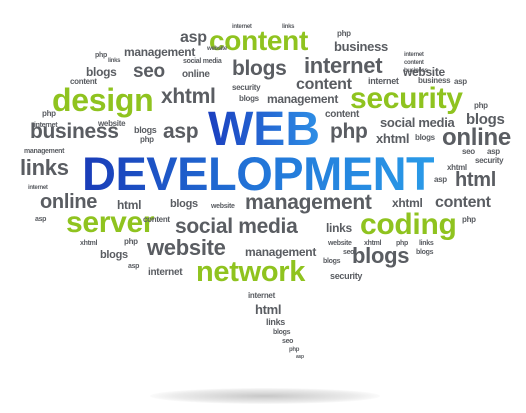 The width and height of the screenshot is (526, 413). Describe the element at coordinates (103, 100) in the screenshot. I see `word-design: design` at that location.